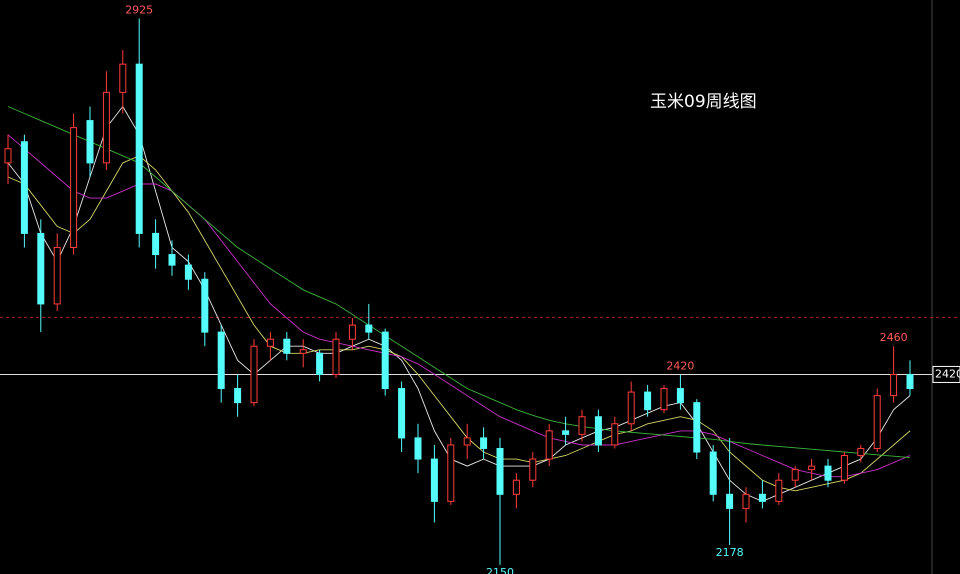  What do you see at coordinates (680, 365) in the screenshot?
I see `extreme-label: 2420` at bounding box center [680, 365].